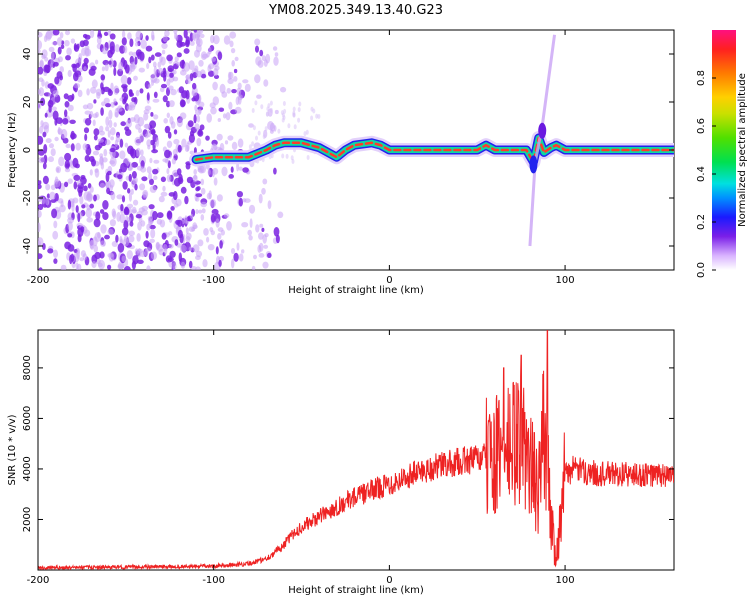 Image resolution: width=750 pixels, height=600 pixels. What do you see at coordinates (27, 246) in the screenshot?
I see `spectrogram-ytick-label: -40` at bounding box center [27, 246].